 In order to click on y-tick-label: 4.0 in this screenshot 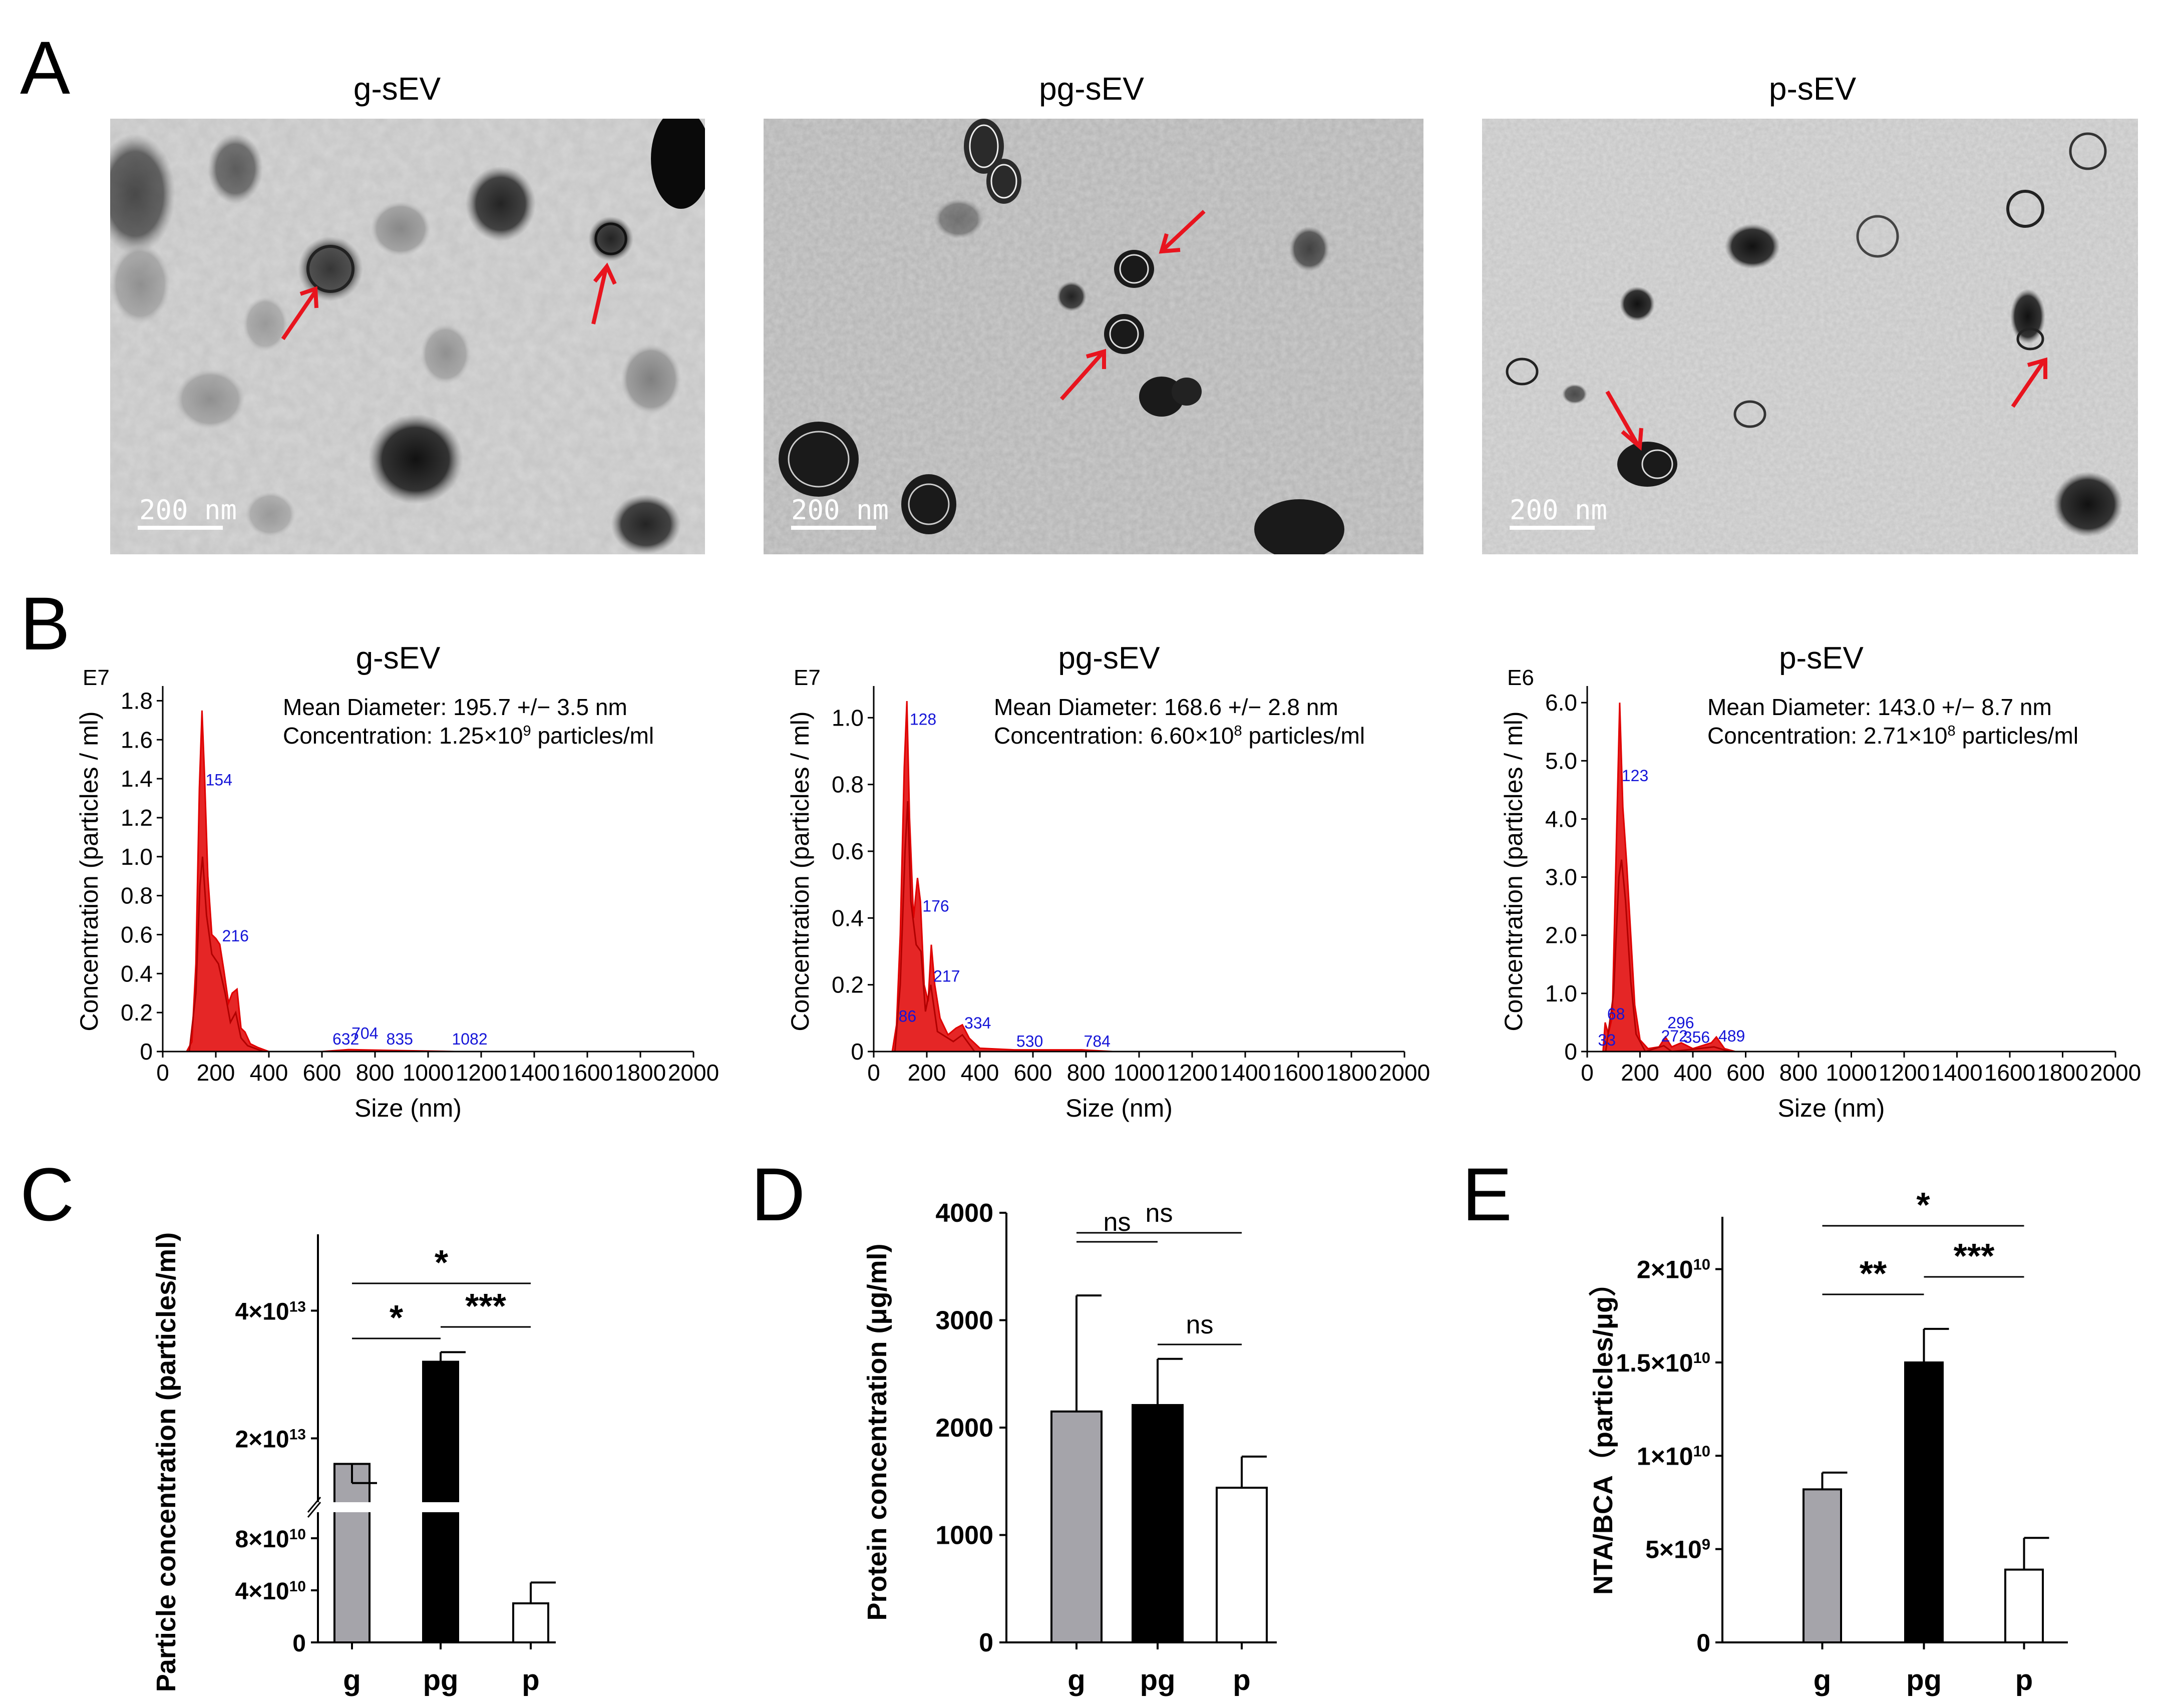, I will do `click(1561, 819)`.